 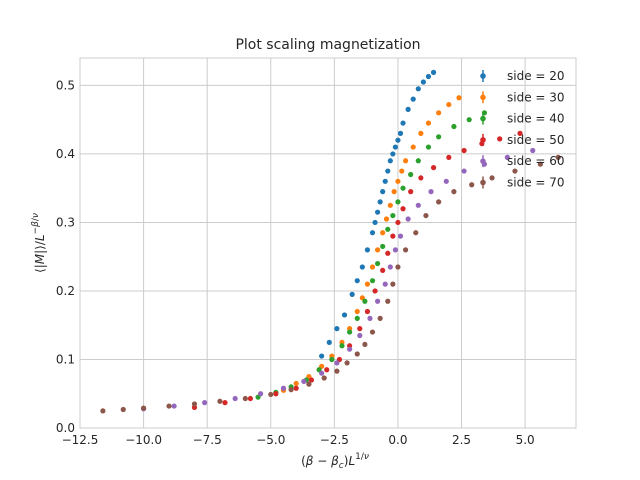 What do you see at coordinates (536, 161) in the screenshot?
I see `legend-label: side = 60` at bounding box center [536, 161].